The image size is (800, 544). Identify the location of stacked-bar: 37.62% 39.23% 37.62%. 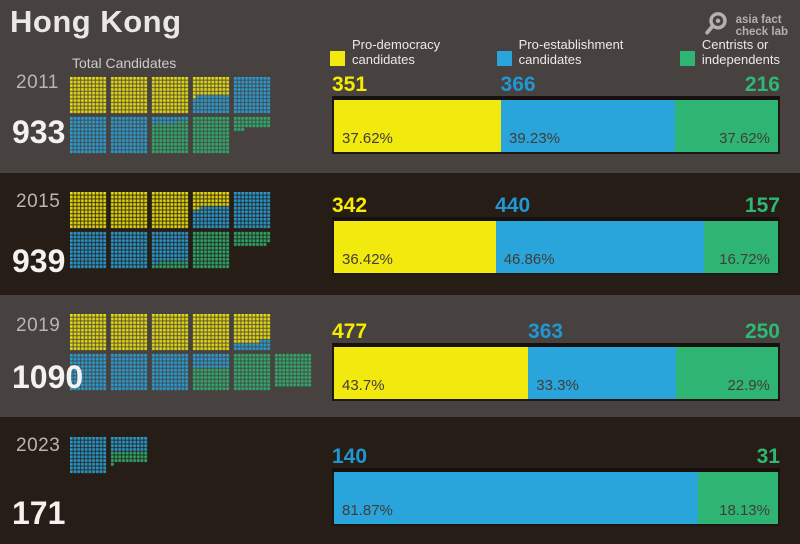
(556, 125).